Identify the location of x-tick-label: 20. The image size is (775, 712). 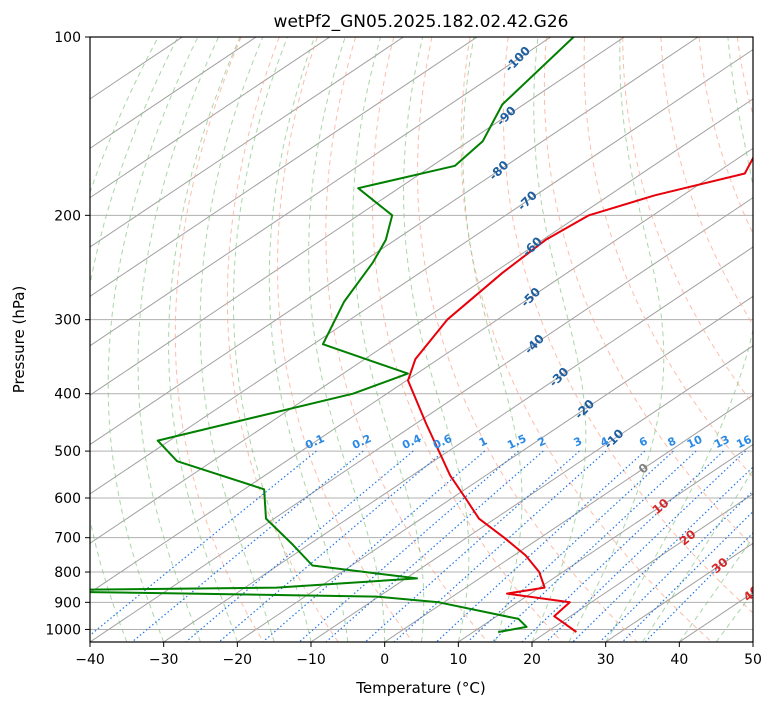
(532, 660).